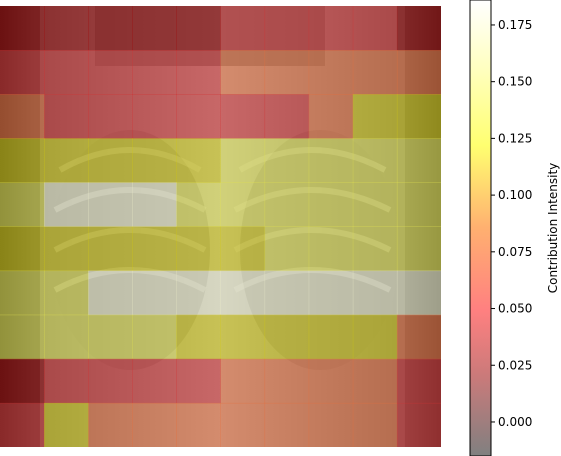 Image resolution: width=561 pixels, height=456 pixels. I want to click on colorbar-tick-label: 0.150, so click(515, 82).